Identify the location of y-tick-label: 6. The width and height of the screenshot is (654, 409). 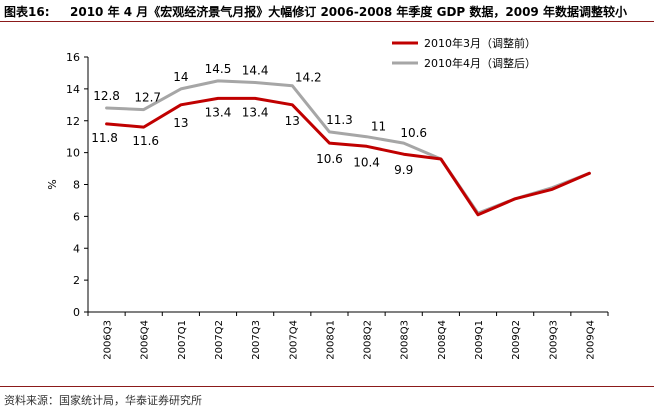
(76, 216).